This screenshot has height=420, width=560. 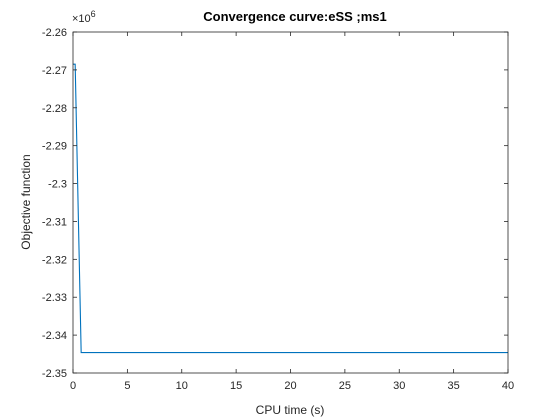 I want to click on x-tick-label: 5, so click(x=127, y=386).